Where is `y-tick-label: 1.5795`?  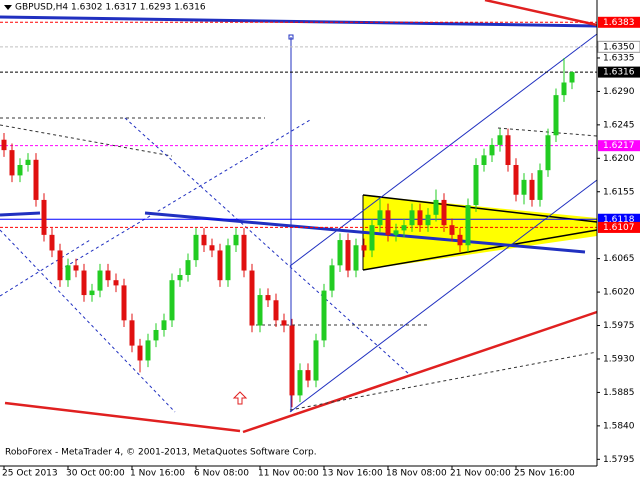 y-tick-label: 1.5795 is located at coordinates (619, 460).